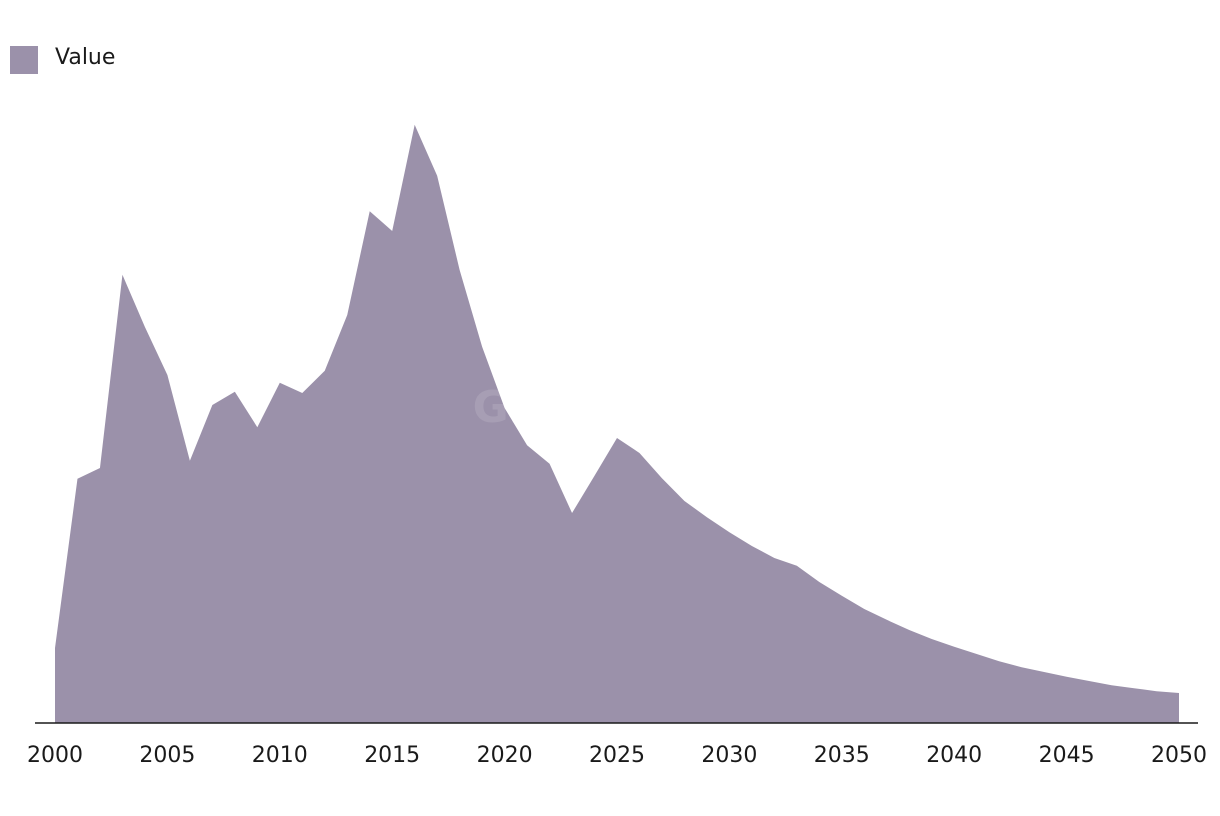 Image resolution: width=1220 pixels, height=816 pixels. Describe the element at coordinates (1179, 755) in the screenshot. I see `x-tick-label: 2050` at that location.